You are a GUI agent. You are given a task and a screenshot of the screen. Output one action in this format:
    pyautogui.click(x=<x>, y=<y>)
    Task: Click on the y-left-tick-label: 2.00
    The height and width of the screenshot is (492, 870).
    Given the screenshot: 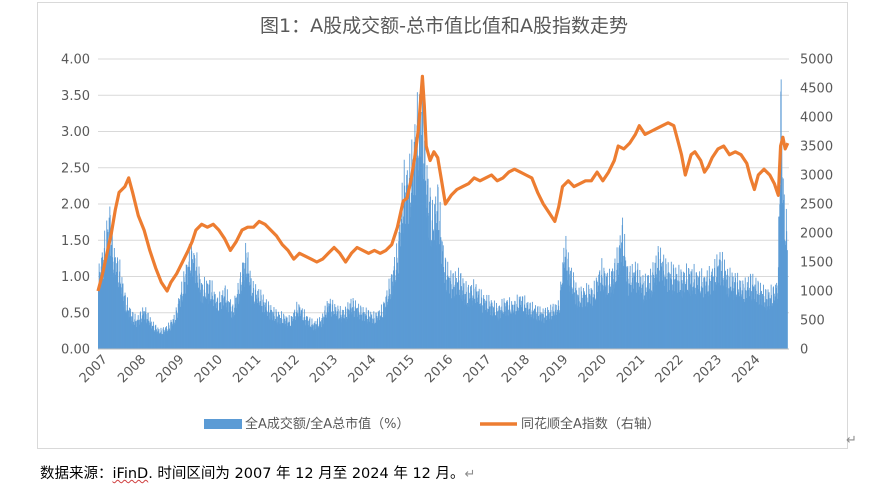 What is the action you would take?
    pyautogui.click(x=75, y=205)
    